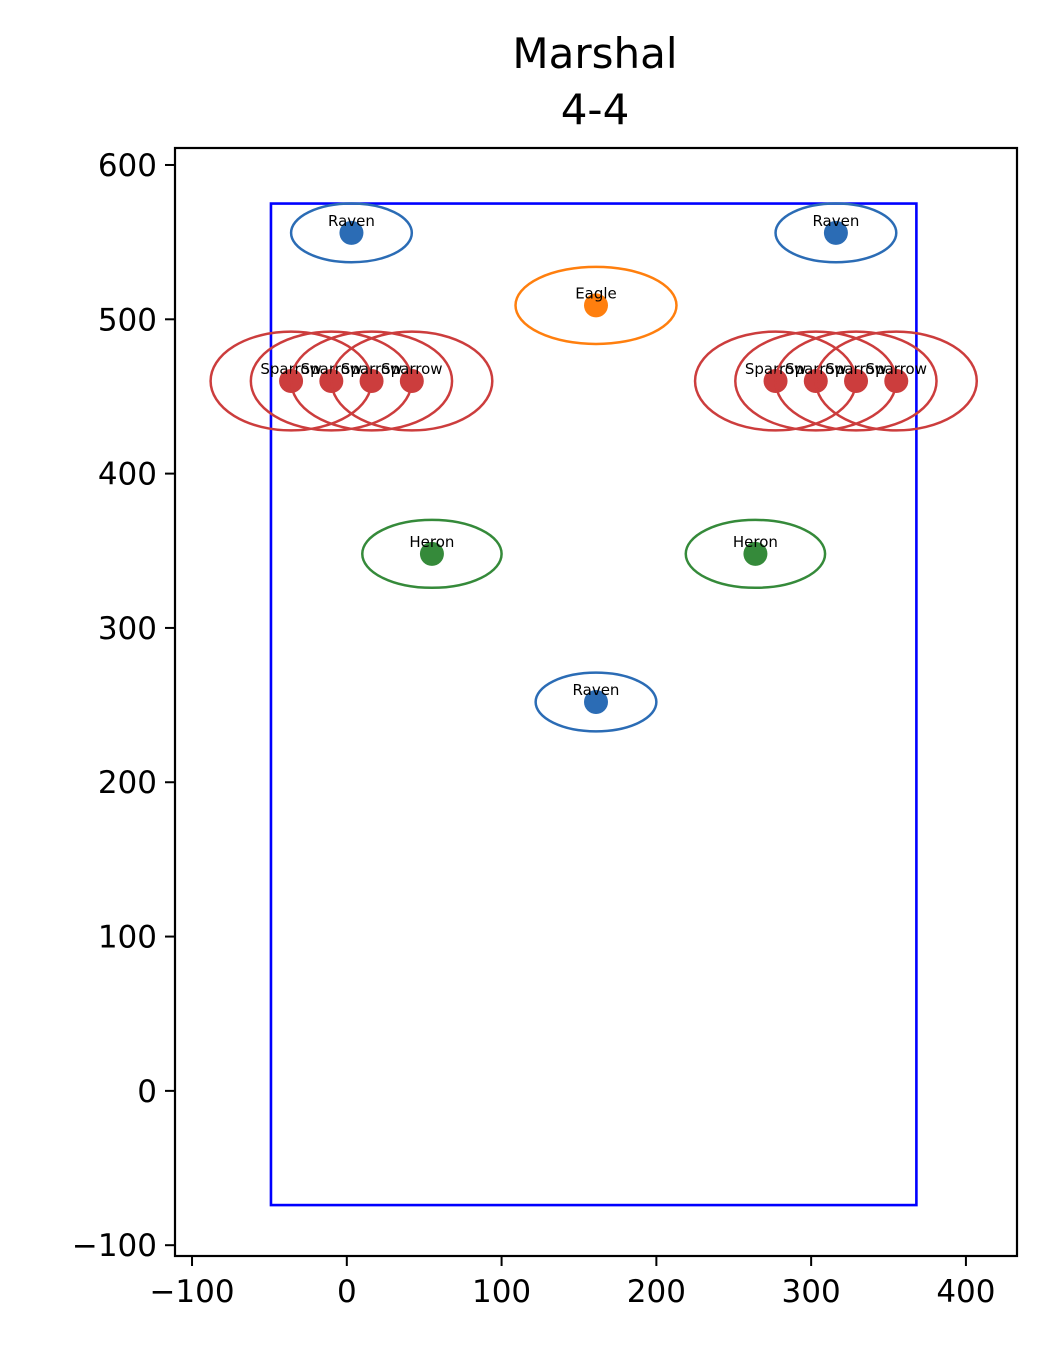 The image size is (1045, 1358). Describe the element at coordinates (127, 783) in the screenshot. I see `y-tick-label: 200` at that location.